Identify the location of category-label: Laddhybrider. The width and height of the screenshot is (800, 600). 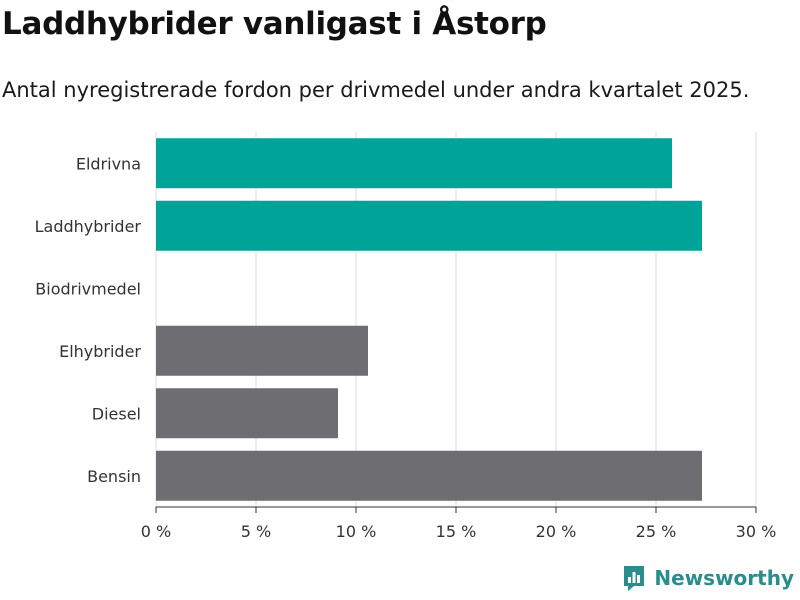
(88, 226).